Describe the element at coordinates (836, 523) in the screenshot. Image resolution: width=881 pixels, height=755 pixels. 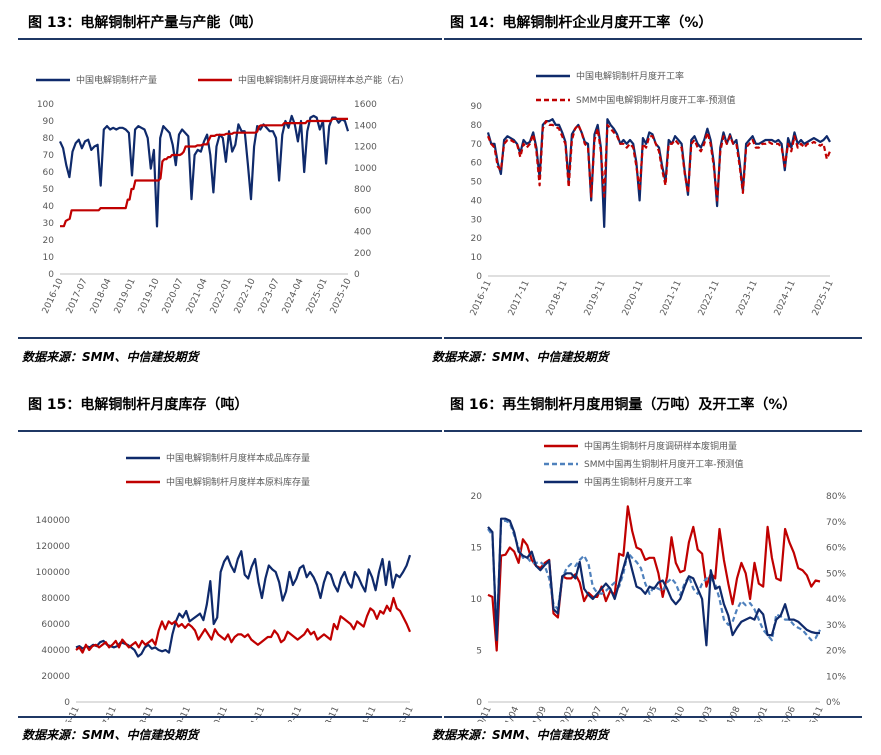
I see `y2-tick-label: 70%` at that location.